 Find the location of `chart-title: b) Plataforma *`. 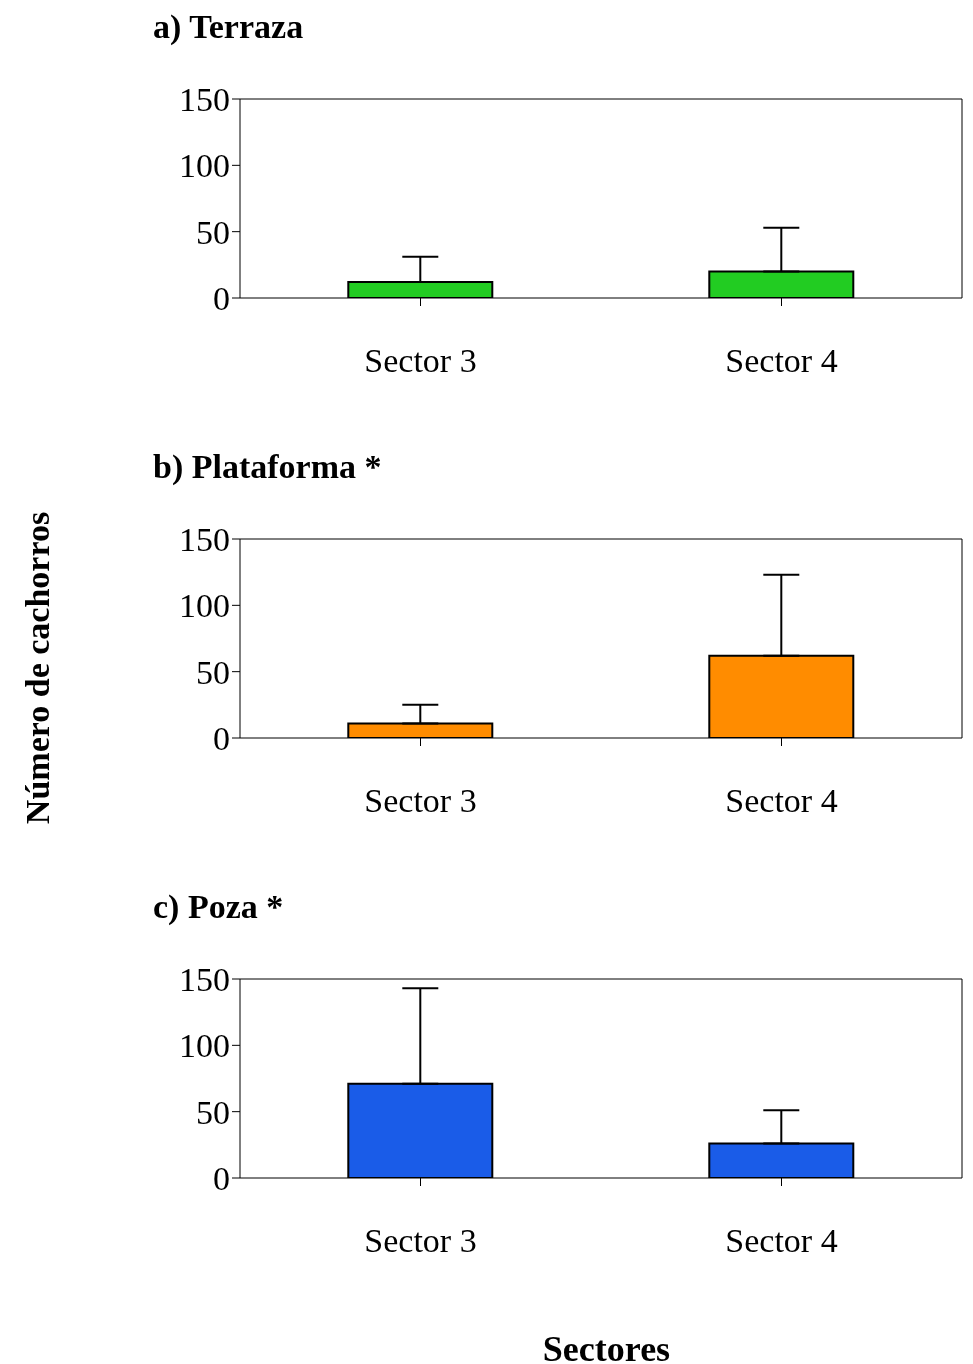

chart-title: b) Plataforma * is located at coordinates (267, 467).